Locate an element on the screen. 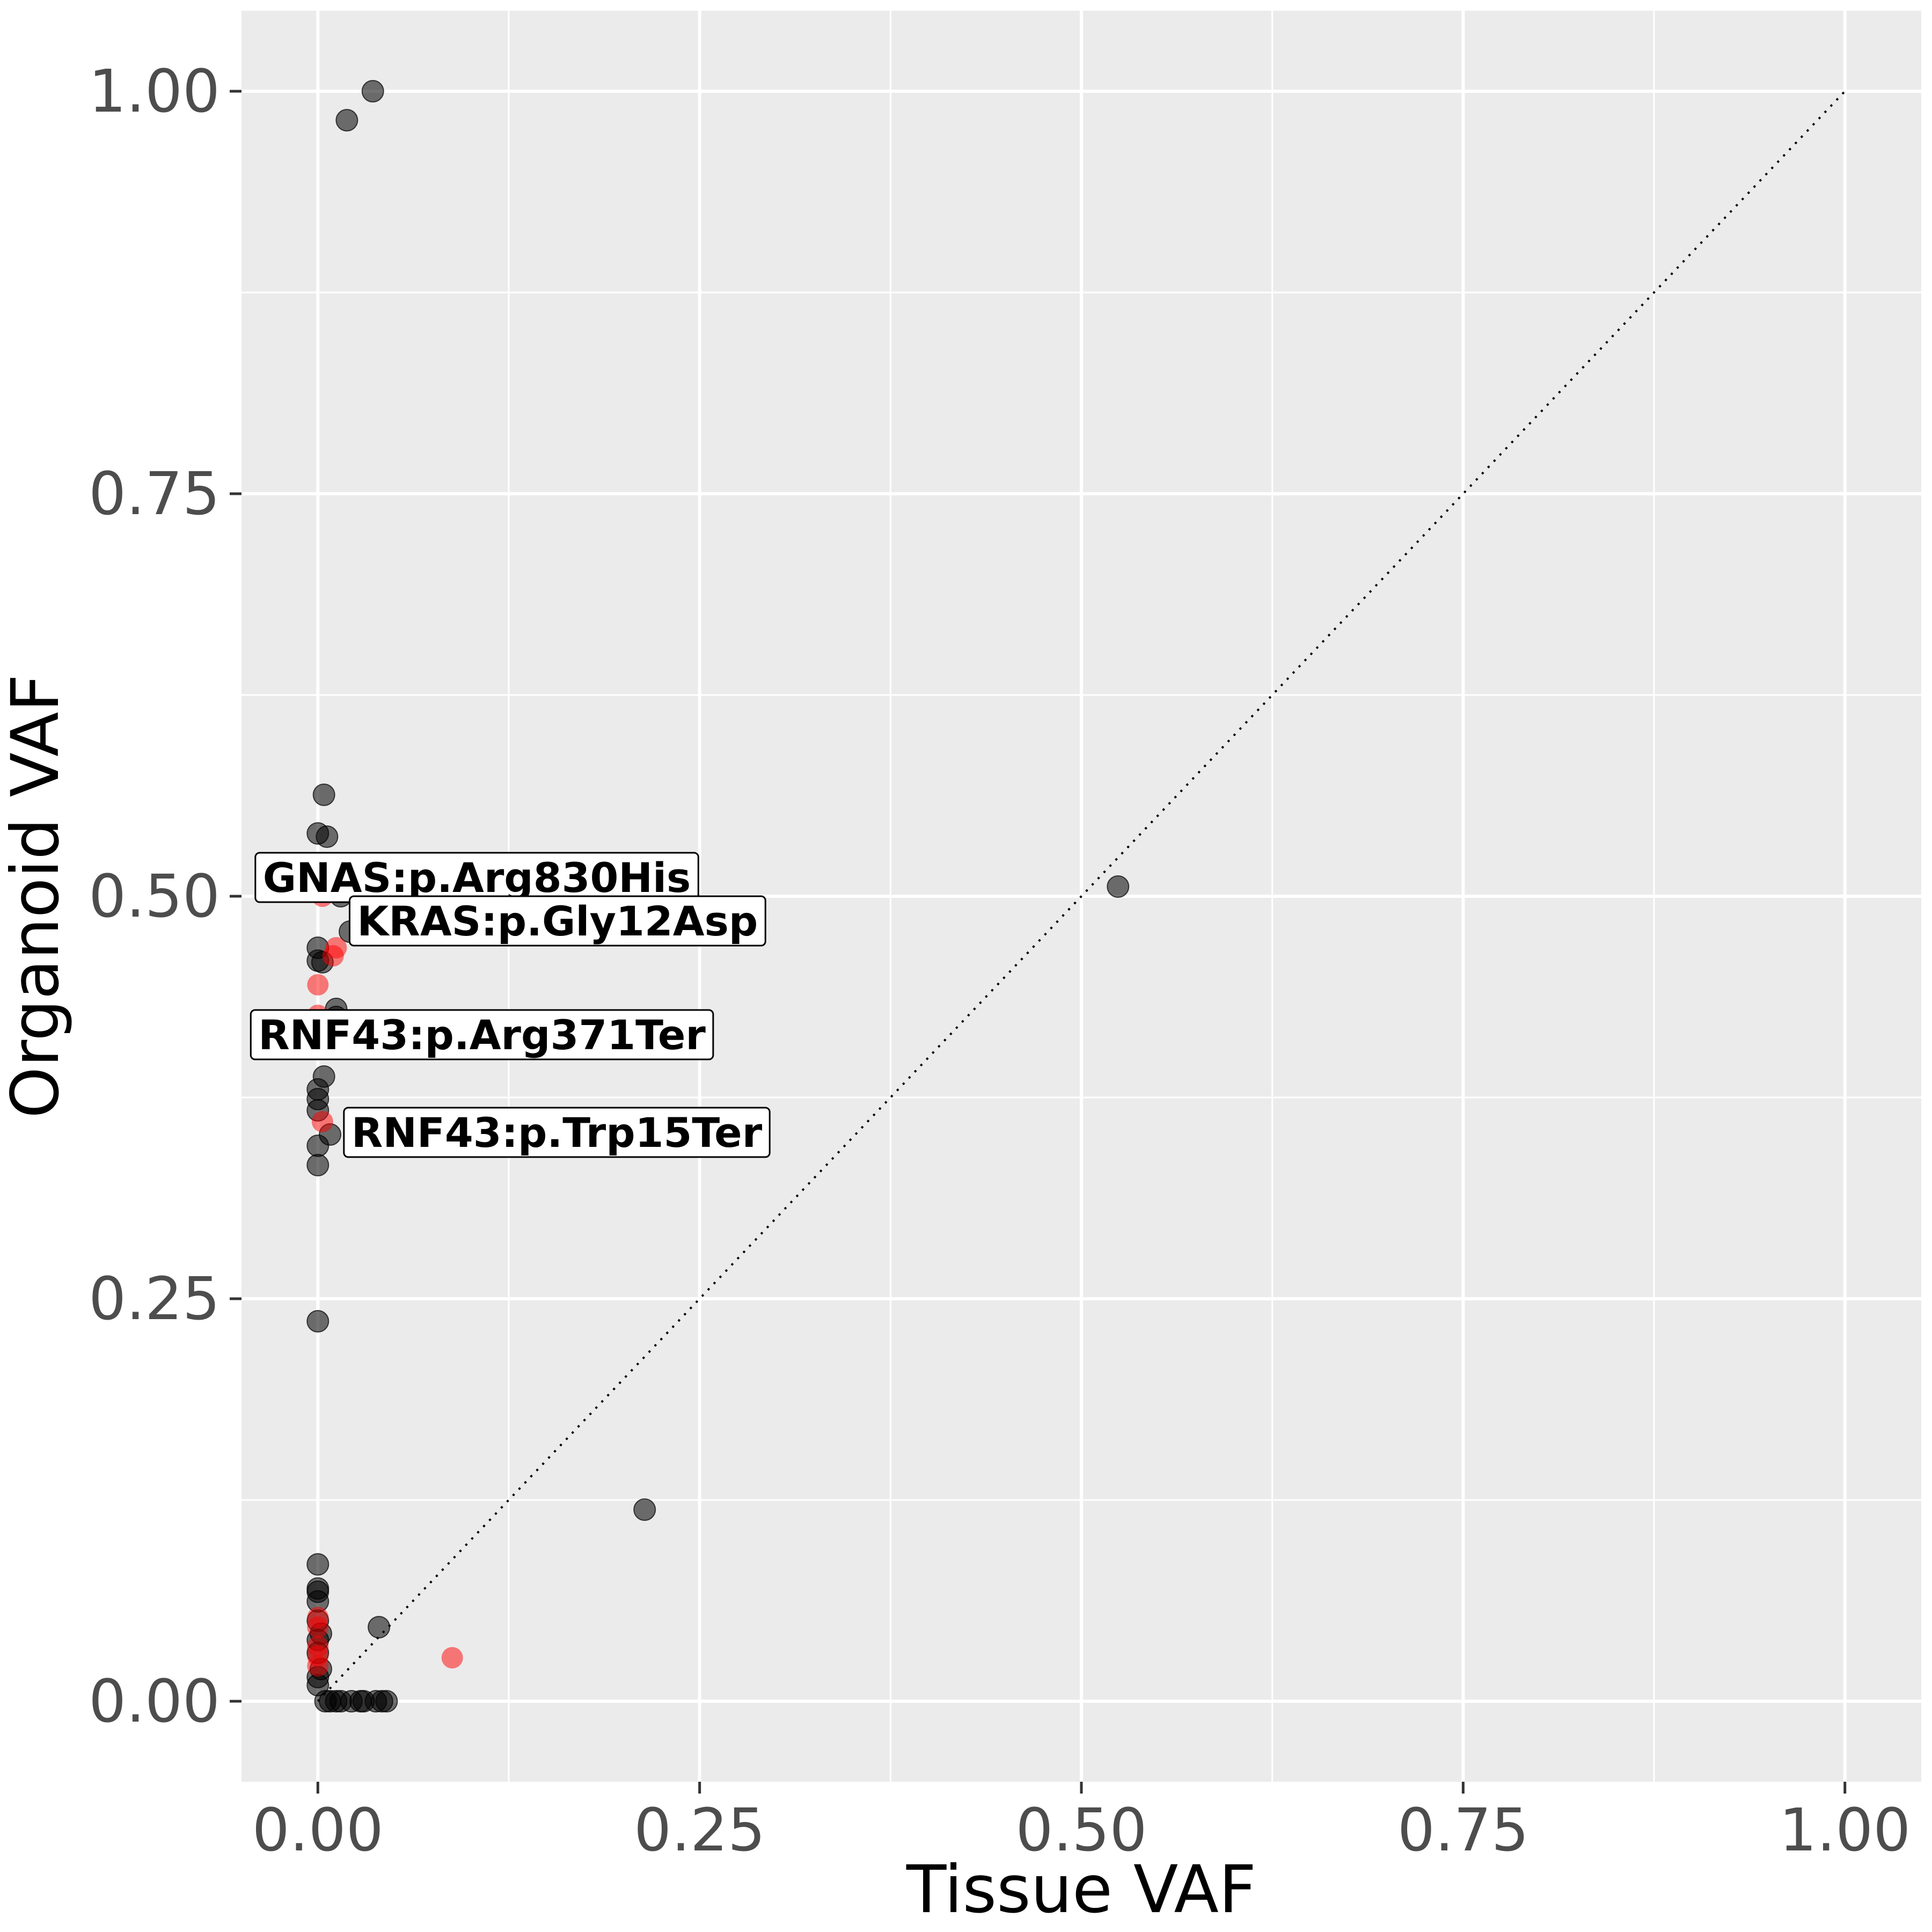 This screenshot has width=1932, height=1932. y-tick-label-4: 1.00 is located at coordinates (154, 91).